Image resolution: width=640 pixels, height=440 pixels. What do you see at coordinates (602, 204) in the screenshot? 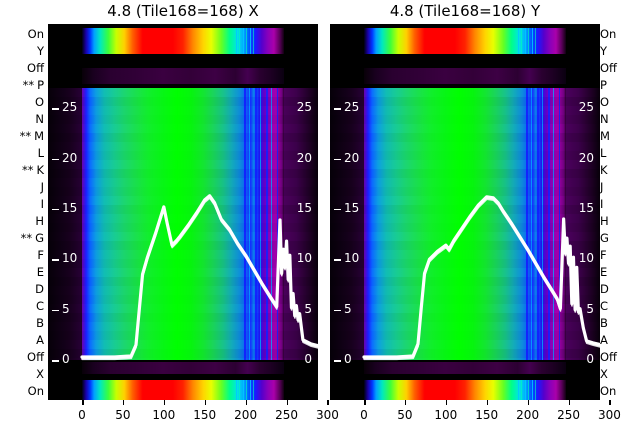
I see `category-right-i-10: I` at bounding box center [602, 204].